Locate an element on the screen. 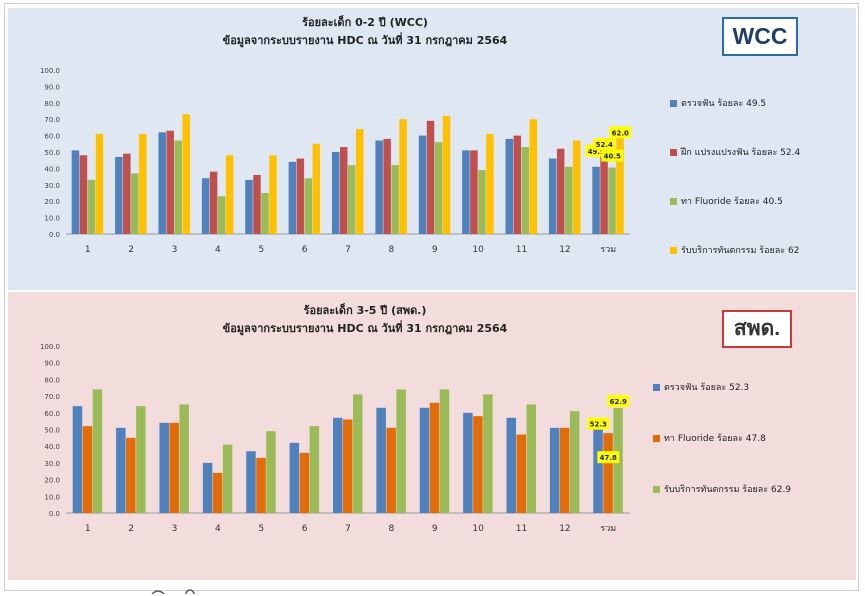 The height and width of the screenshot is (596, 865). ssk-xtick-label: 1 is located at coordinates (88, 529).